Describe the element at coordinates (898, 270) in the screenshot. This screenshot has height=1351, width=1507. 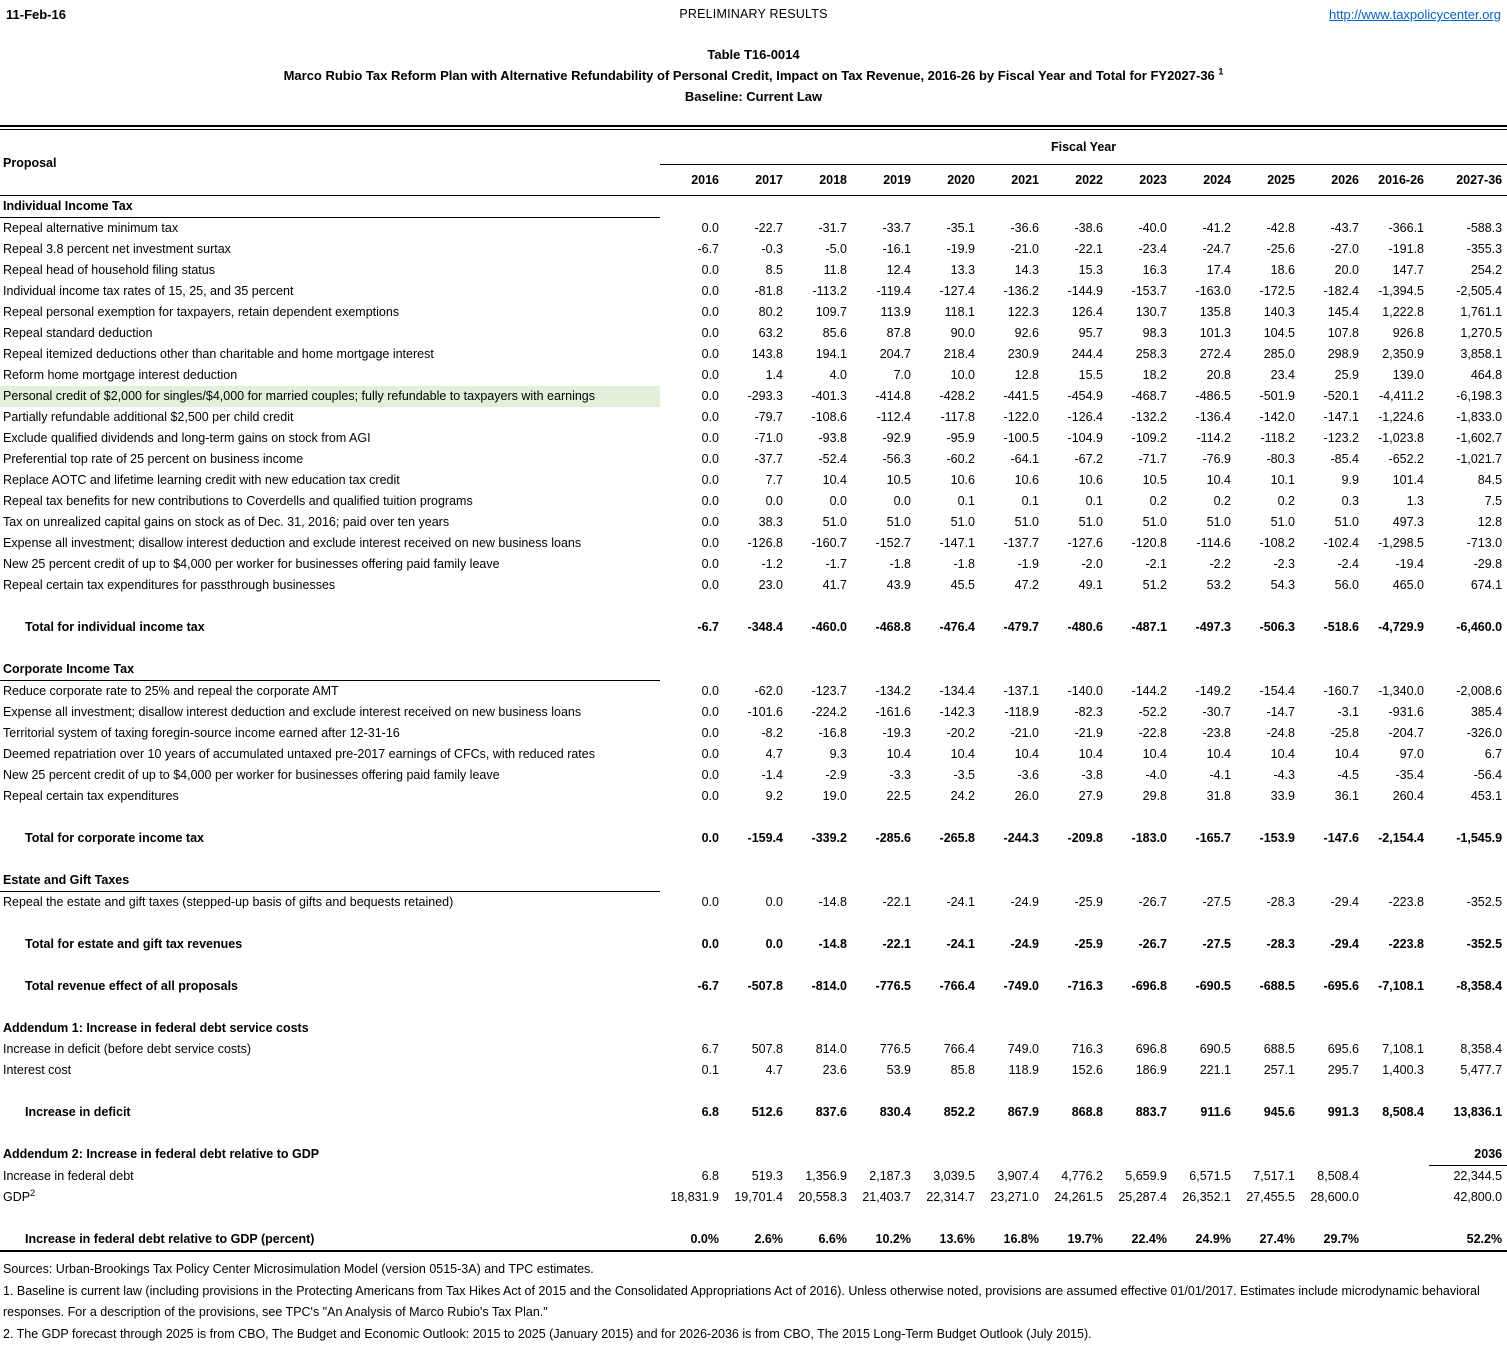
I see `value-cell: 12.4` at that location.